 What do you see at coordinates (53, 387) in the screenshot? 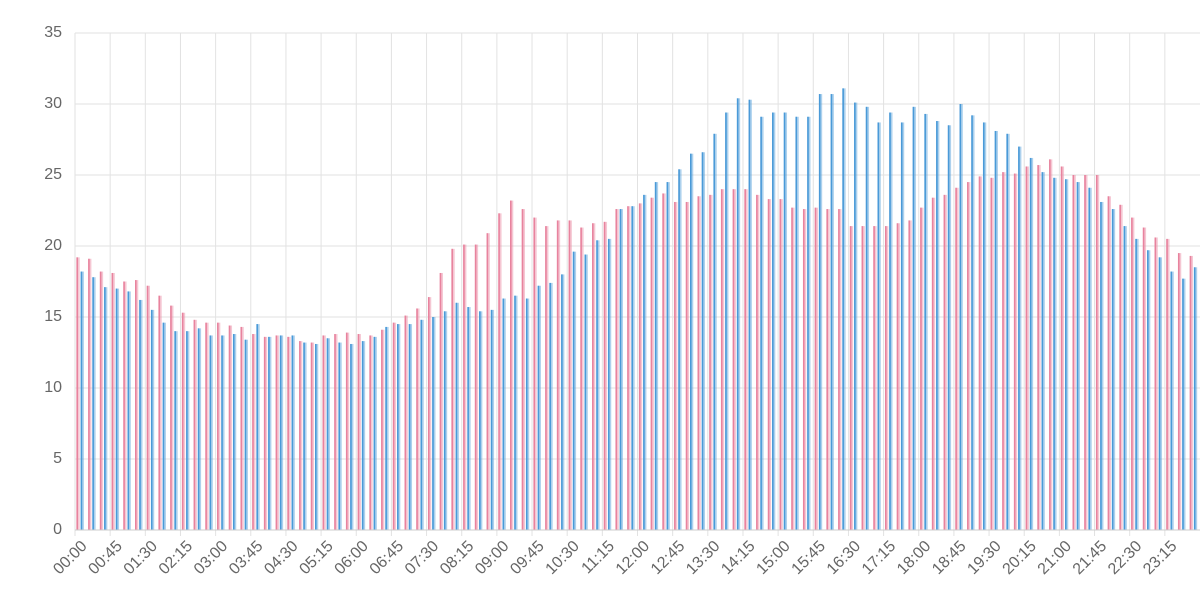
I see `y-tick-label: 10` at bounding box center [53, 387].